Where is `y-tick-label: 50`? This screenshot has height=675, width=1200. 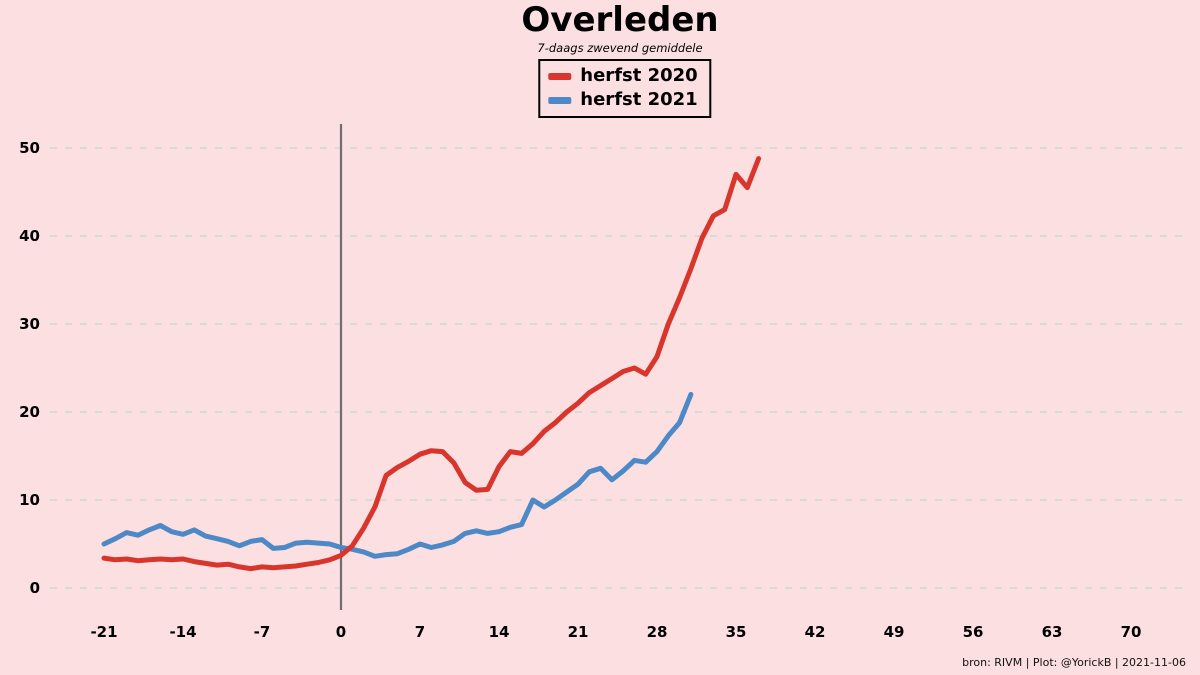 y-tick-label: 50 is located at coordinates (29, 148).